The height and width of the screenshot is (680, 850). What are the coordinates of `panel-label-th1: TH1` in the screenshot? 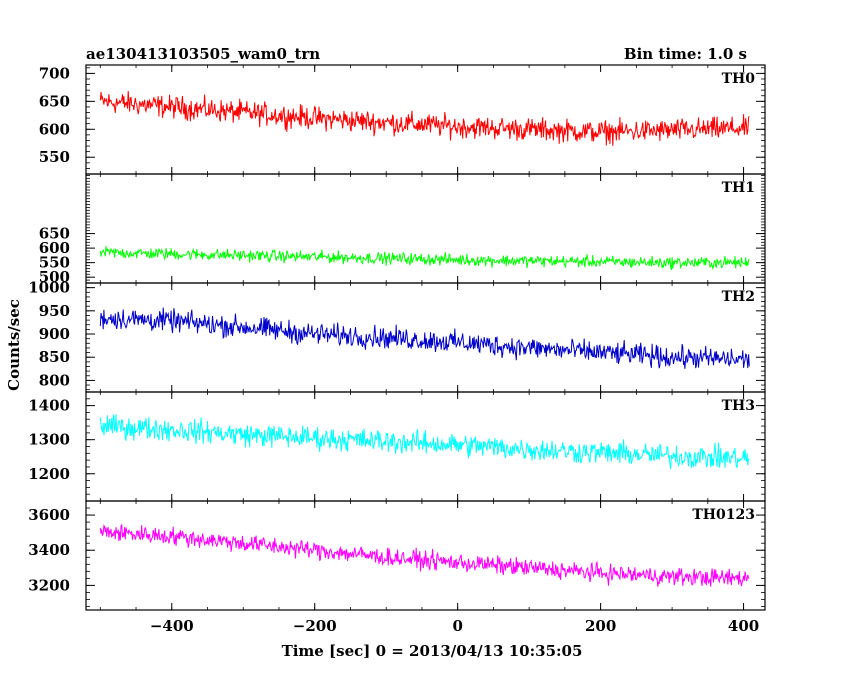 It's located at (738, 188).